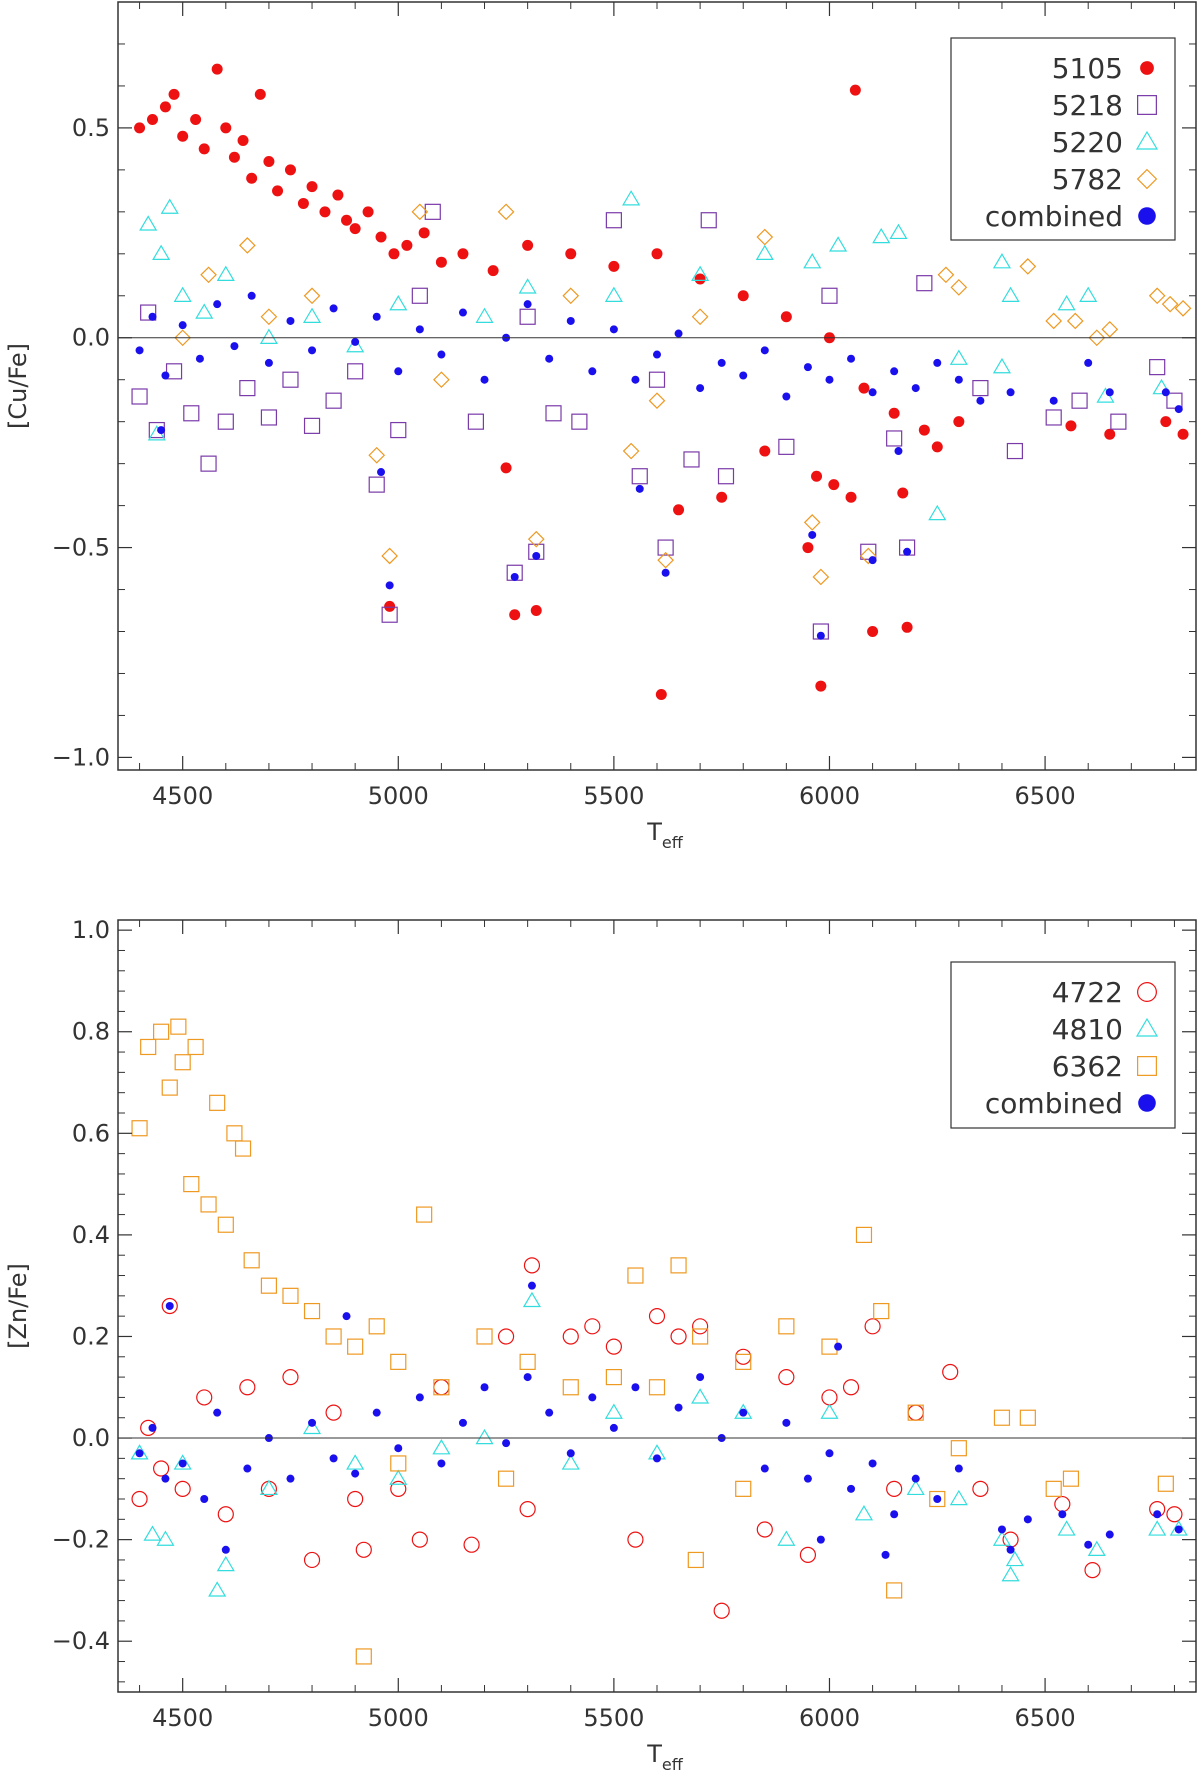  Describe the element at coordinates (829, 1718) in the screenshot. I see `zn-fe-x-tick-label: 6000` at that location.